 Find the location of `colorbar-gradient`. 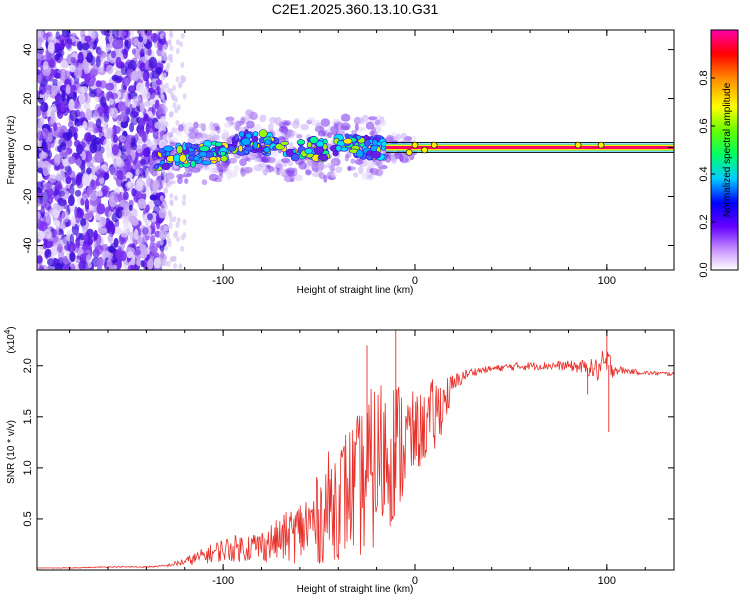

colorbar-gradient is located at coordinates (724, 150).